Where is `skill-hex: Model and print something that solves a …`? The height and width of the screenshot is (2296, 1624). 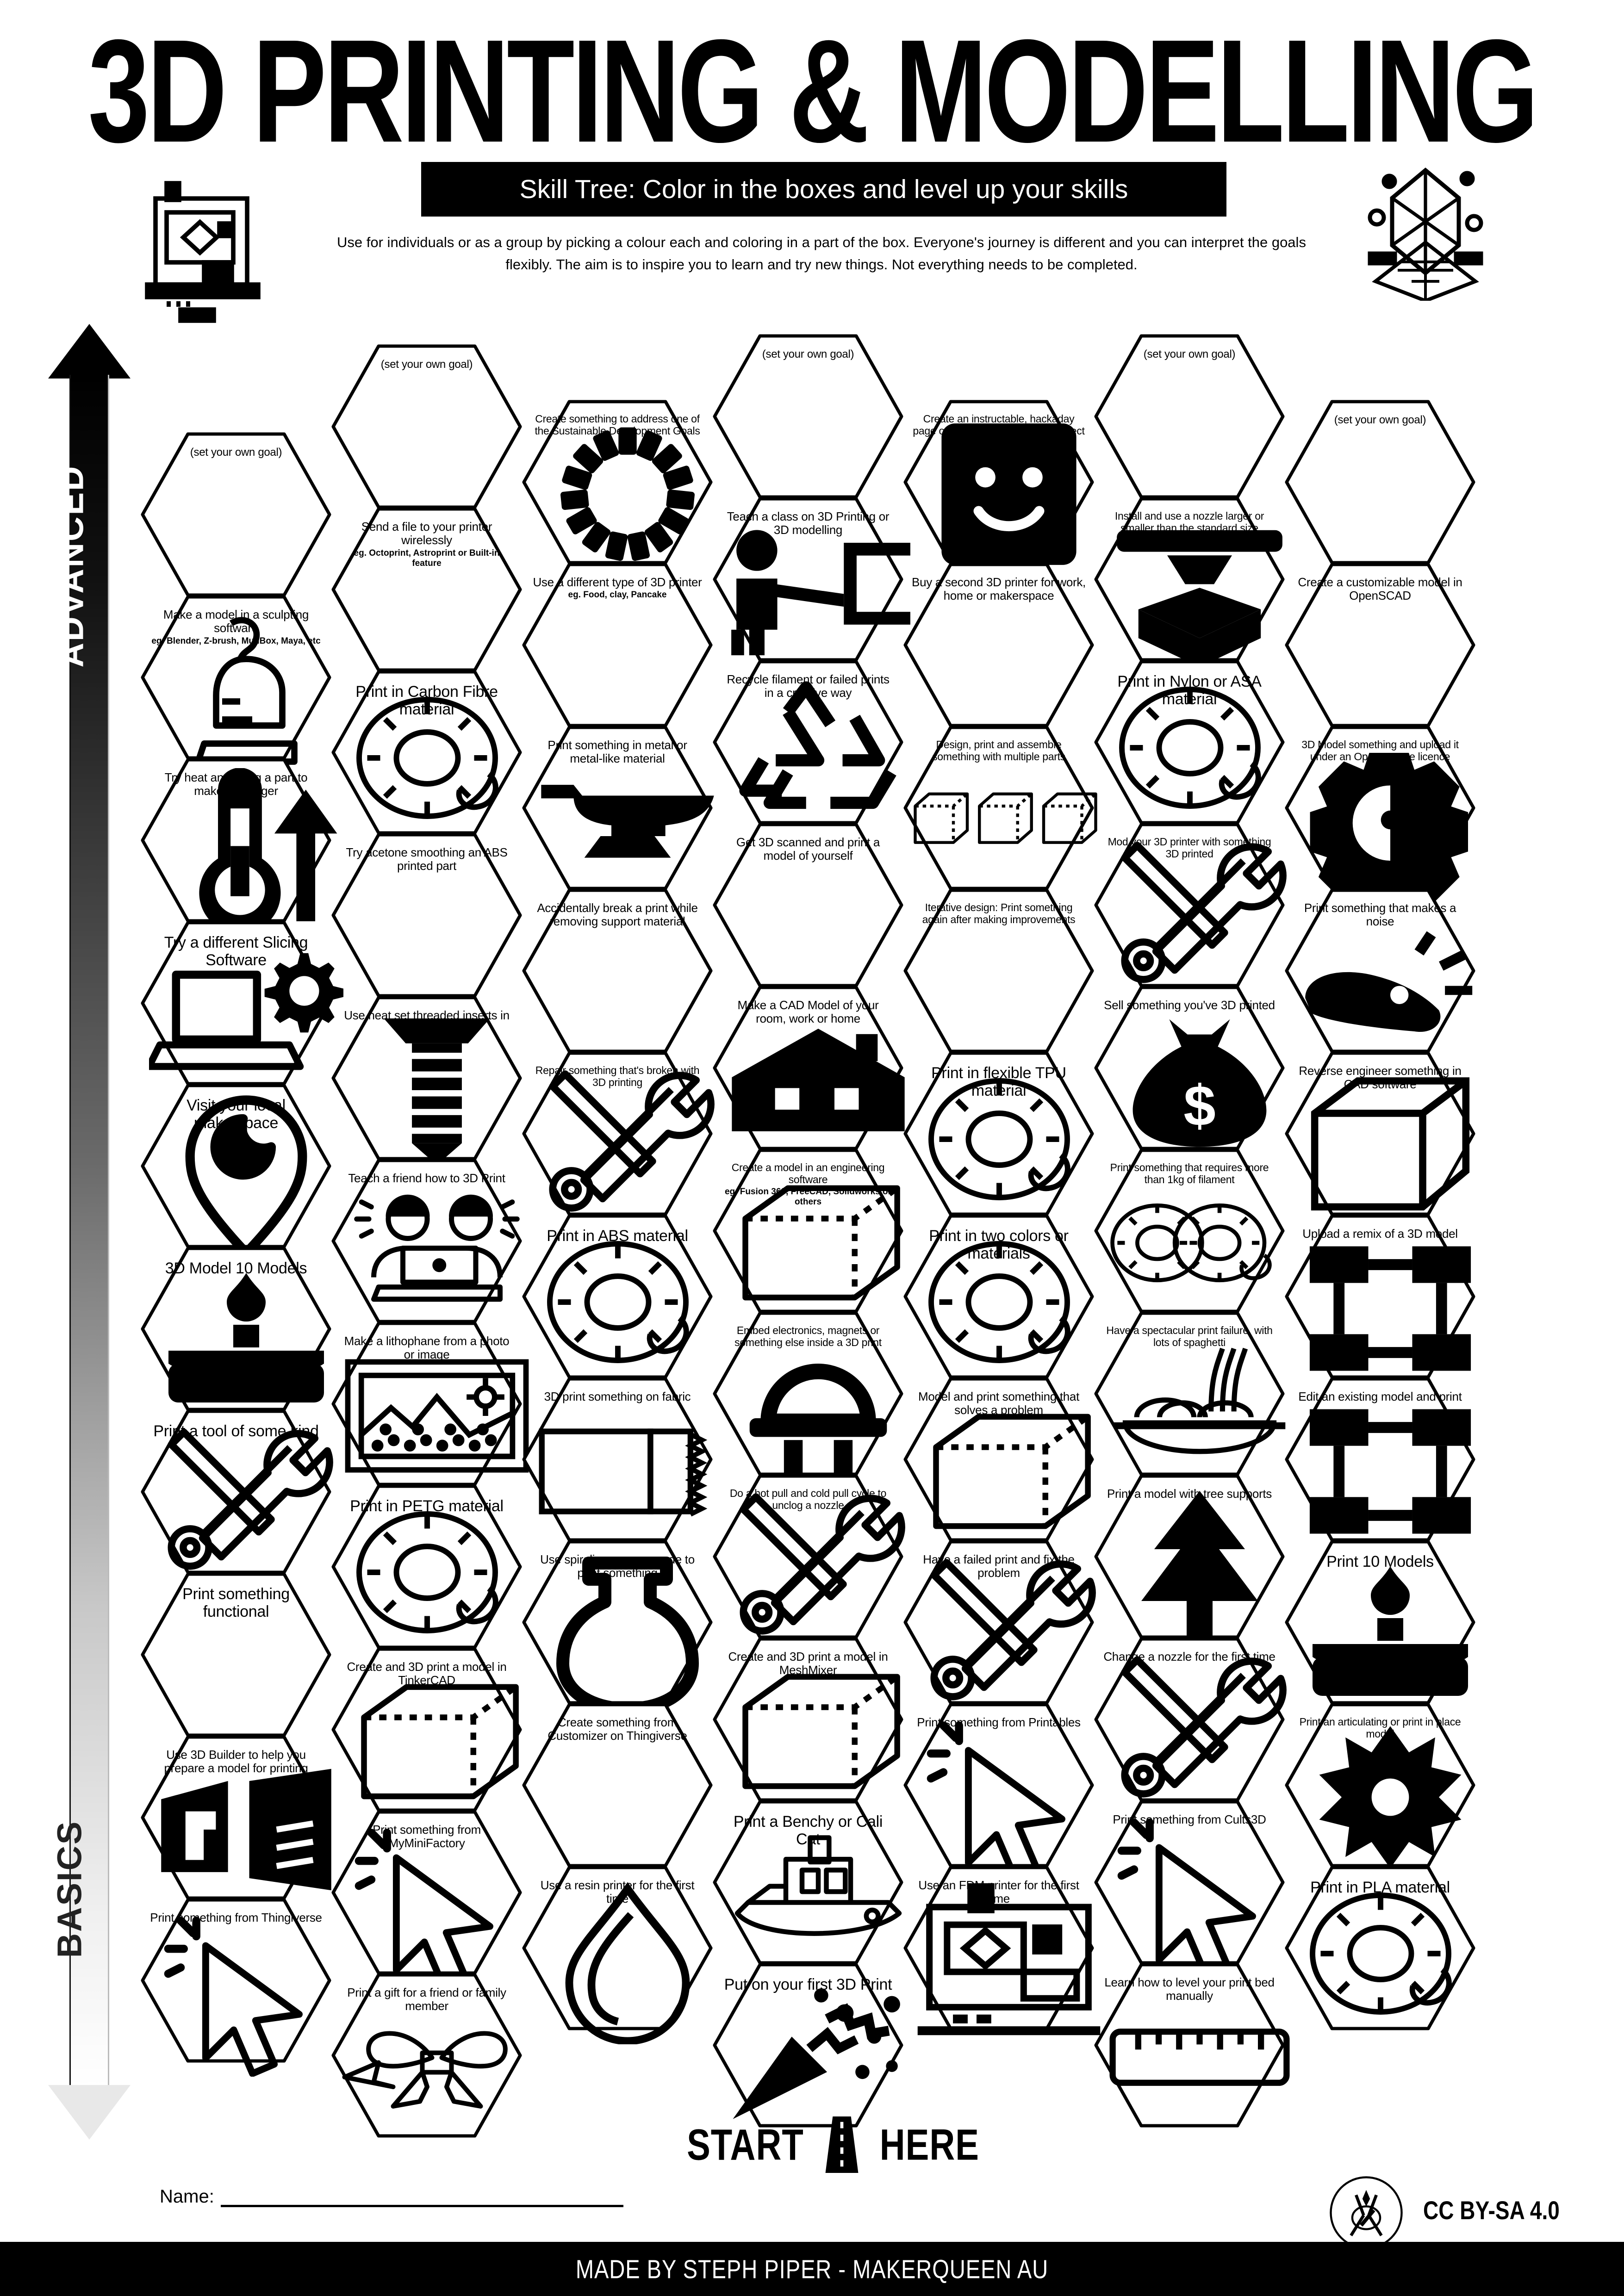 skill-hex: Model and print something that solves a … is located at coordinates (999, 1460).